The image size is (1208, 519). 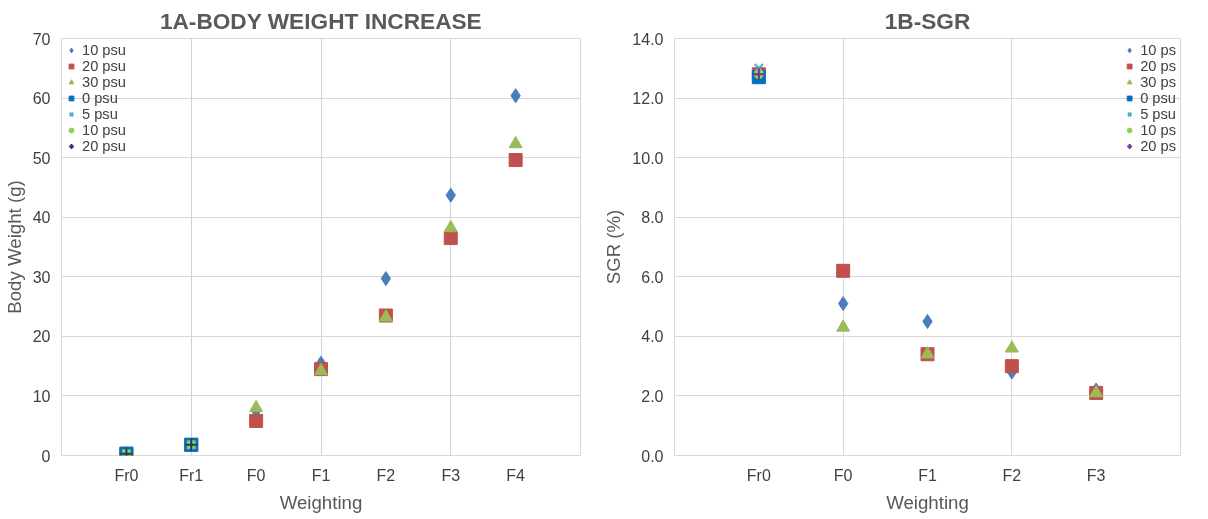 What do you see at coordinates (652, 218) in the screenshot?
I see `y-tick-label: 8.0` at bounding box center [652, 218].